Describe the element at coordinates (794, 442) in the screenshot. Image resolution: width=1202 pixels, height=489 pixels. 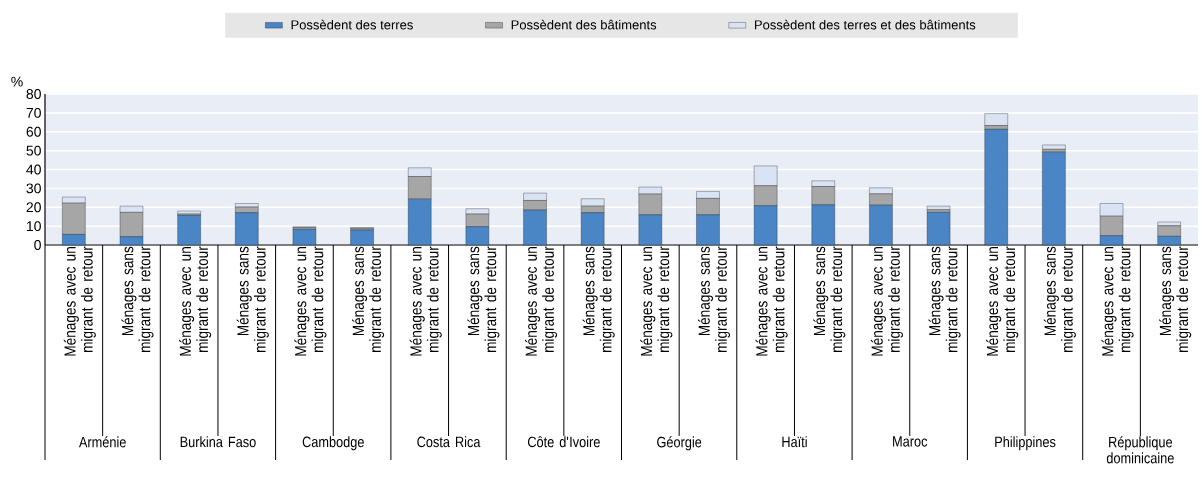
I see `text: Haïti` at that location.